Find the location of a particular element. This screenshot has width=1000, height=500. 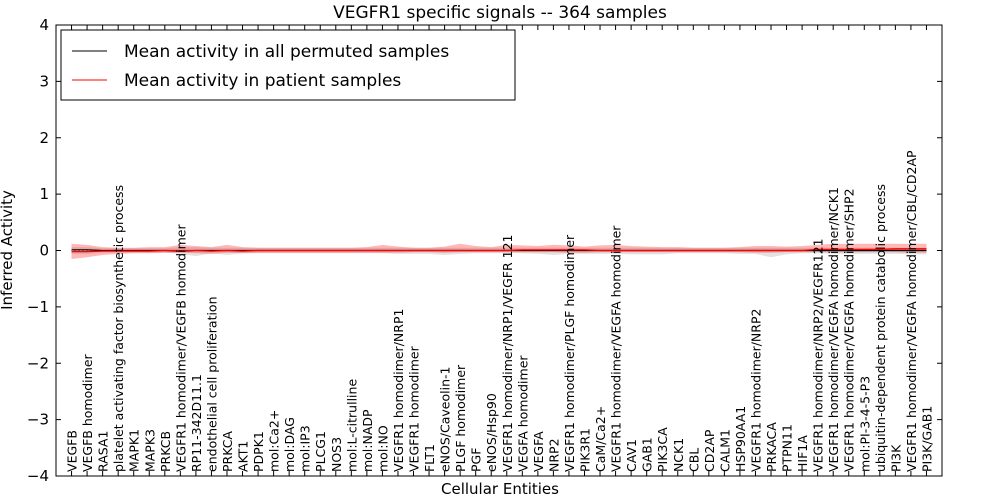

x-tick-label: eNOS/Hsp90 is located at coordinates (491, 432).